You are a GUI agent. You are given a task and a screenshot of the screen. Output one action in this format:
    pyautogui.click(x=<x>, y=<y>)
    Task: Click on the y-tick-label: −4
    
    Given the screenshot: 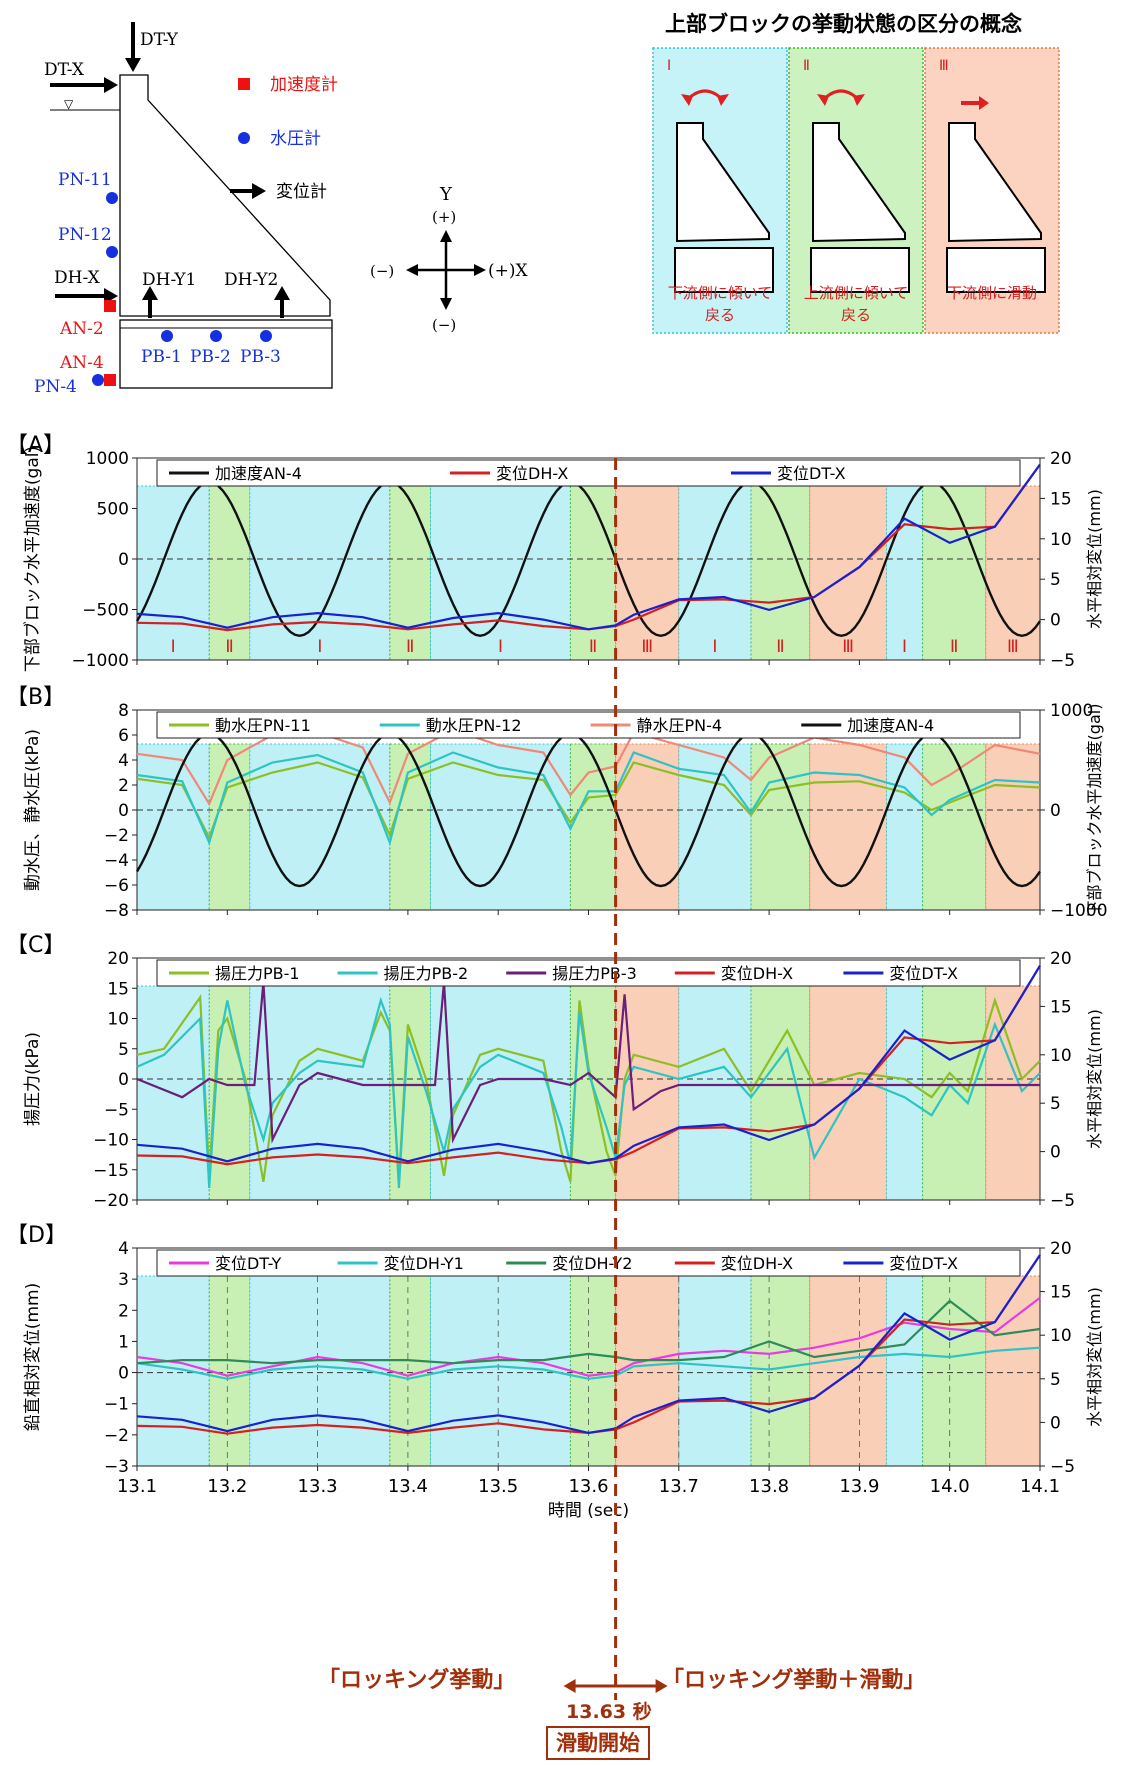 What is the action you would take?
    pyautogui.click(x=116, y=861)
    